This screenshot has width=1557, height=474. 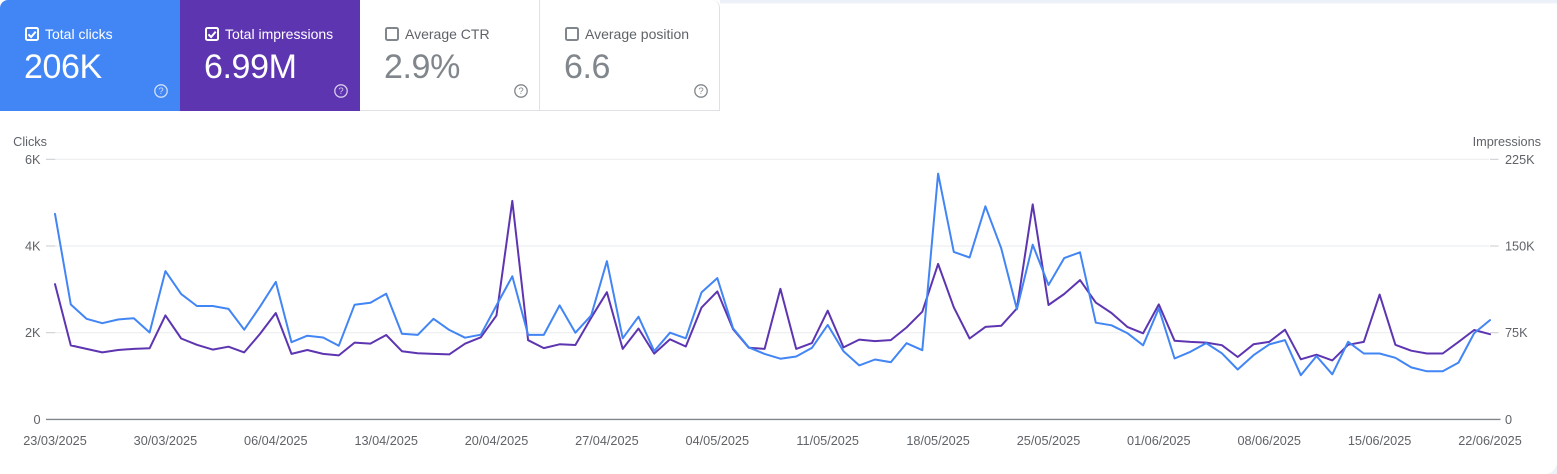 I want to click on svg-text: 6K, so click(x=33, y=160).